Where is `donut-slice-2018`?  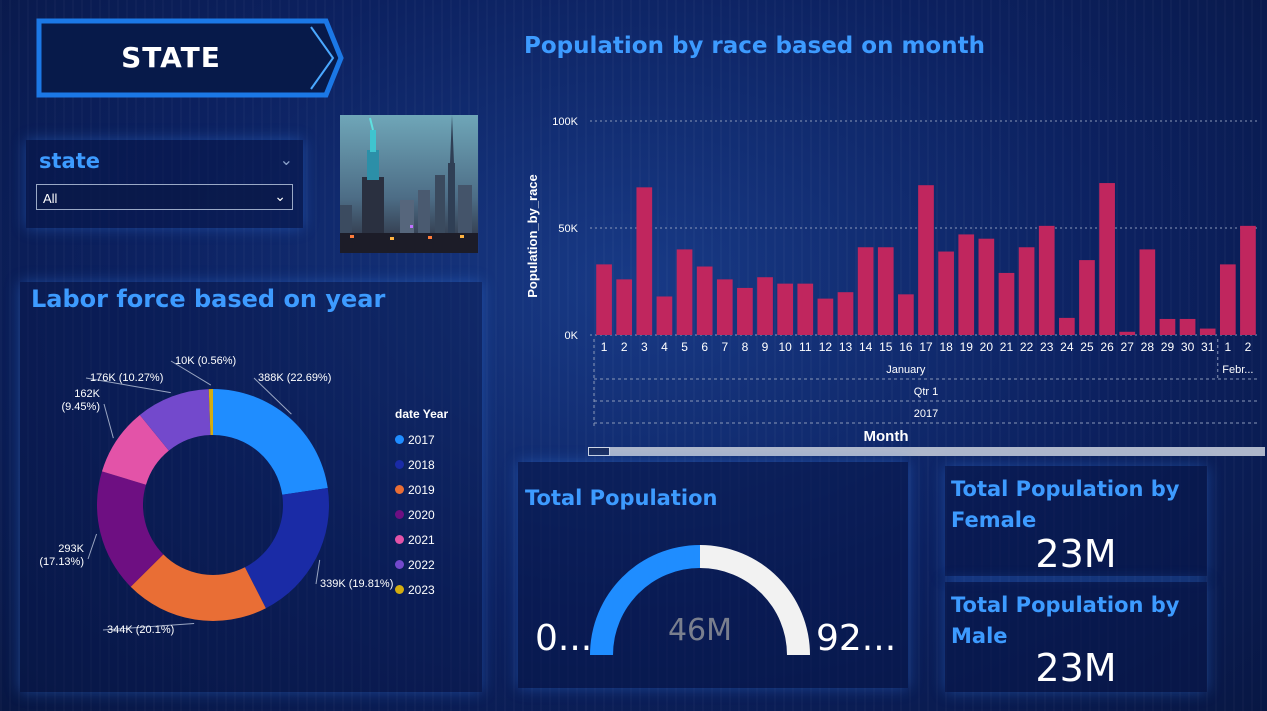
donut-slice-2018 is located at coordinates (286, 548).